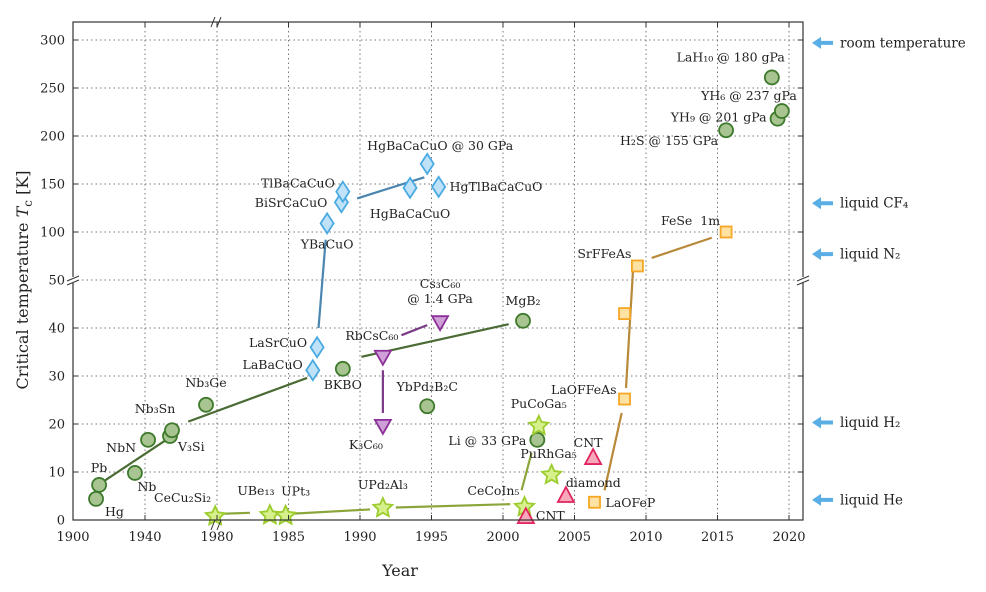 Image resolution: width=986 pixels, height=592 pixels. Describe the element at coordinates (298, 183) in the screenshot. I see `point-label: TlBaCaCuO` at that location.